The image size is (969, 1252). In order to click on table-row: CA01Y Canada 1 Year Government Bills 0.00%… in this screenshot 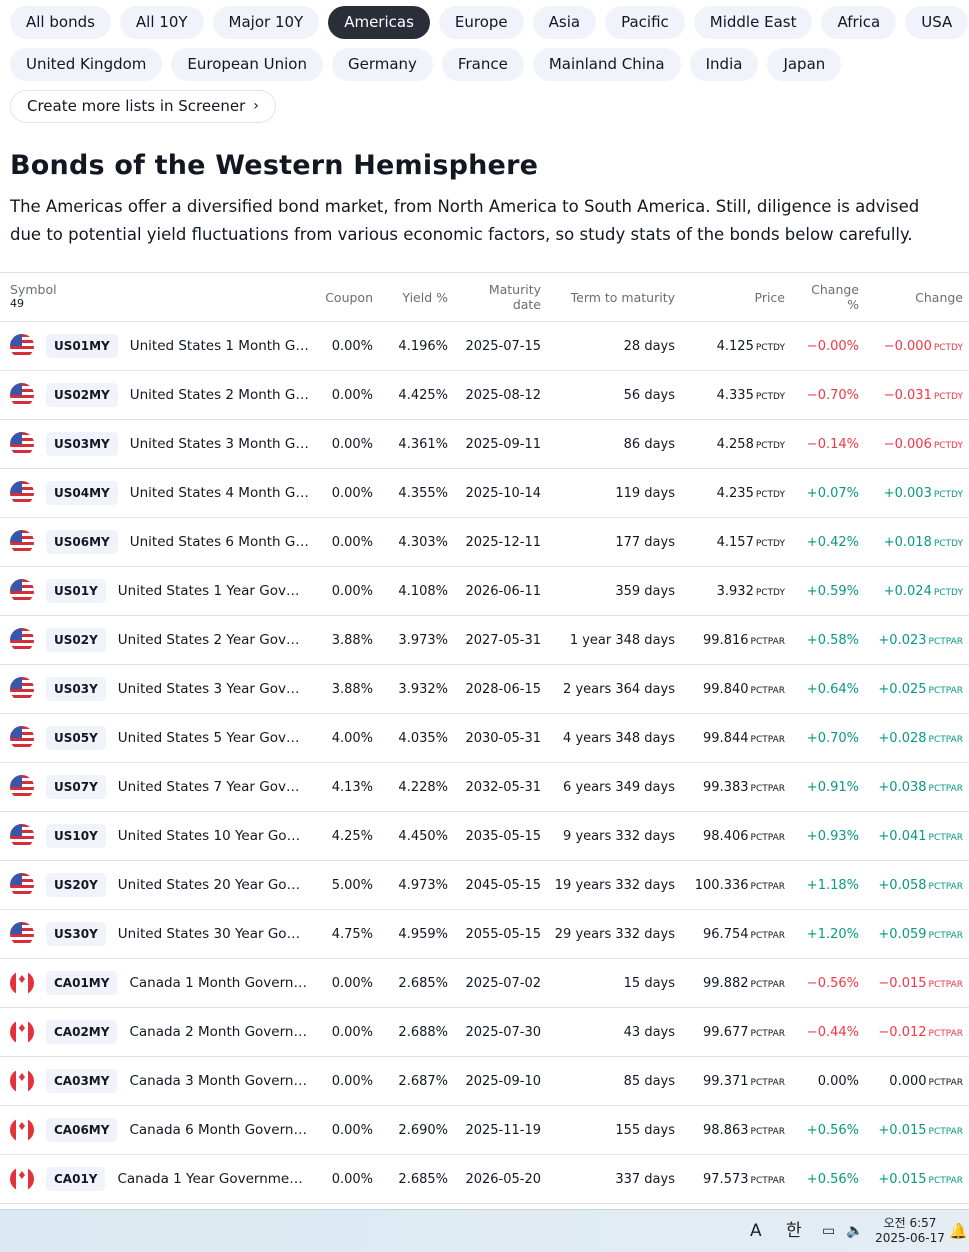, I will do `click(484, 1179)`.